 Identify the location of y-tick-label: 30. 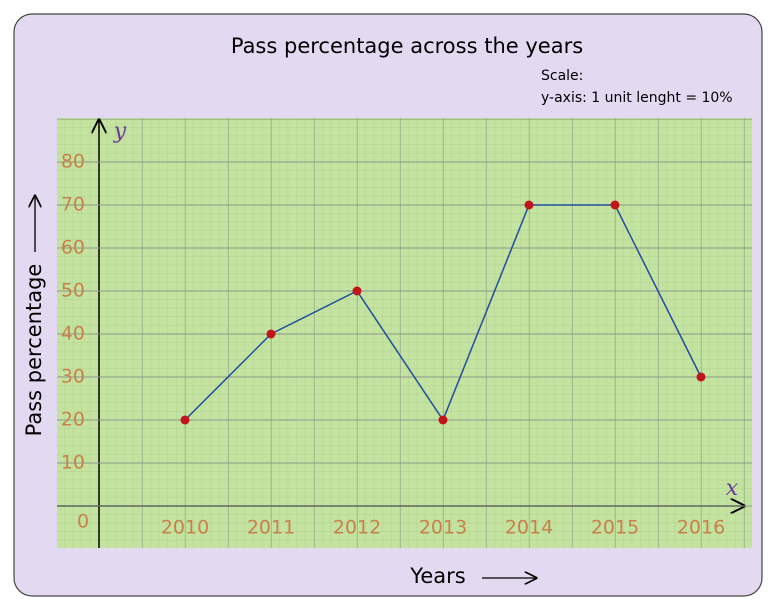
(73, 377).